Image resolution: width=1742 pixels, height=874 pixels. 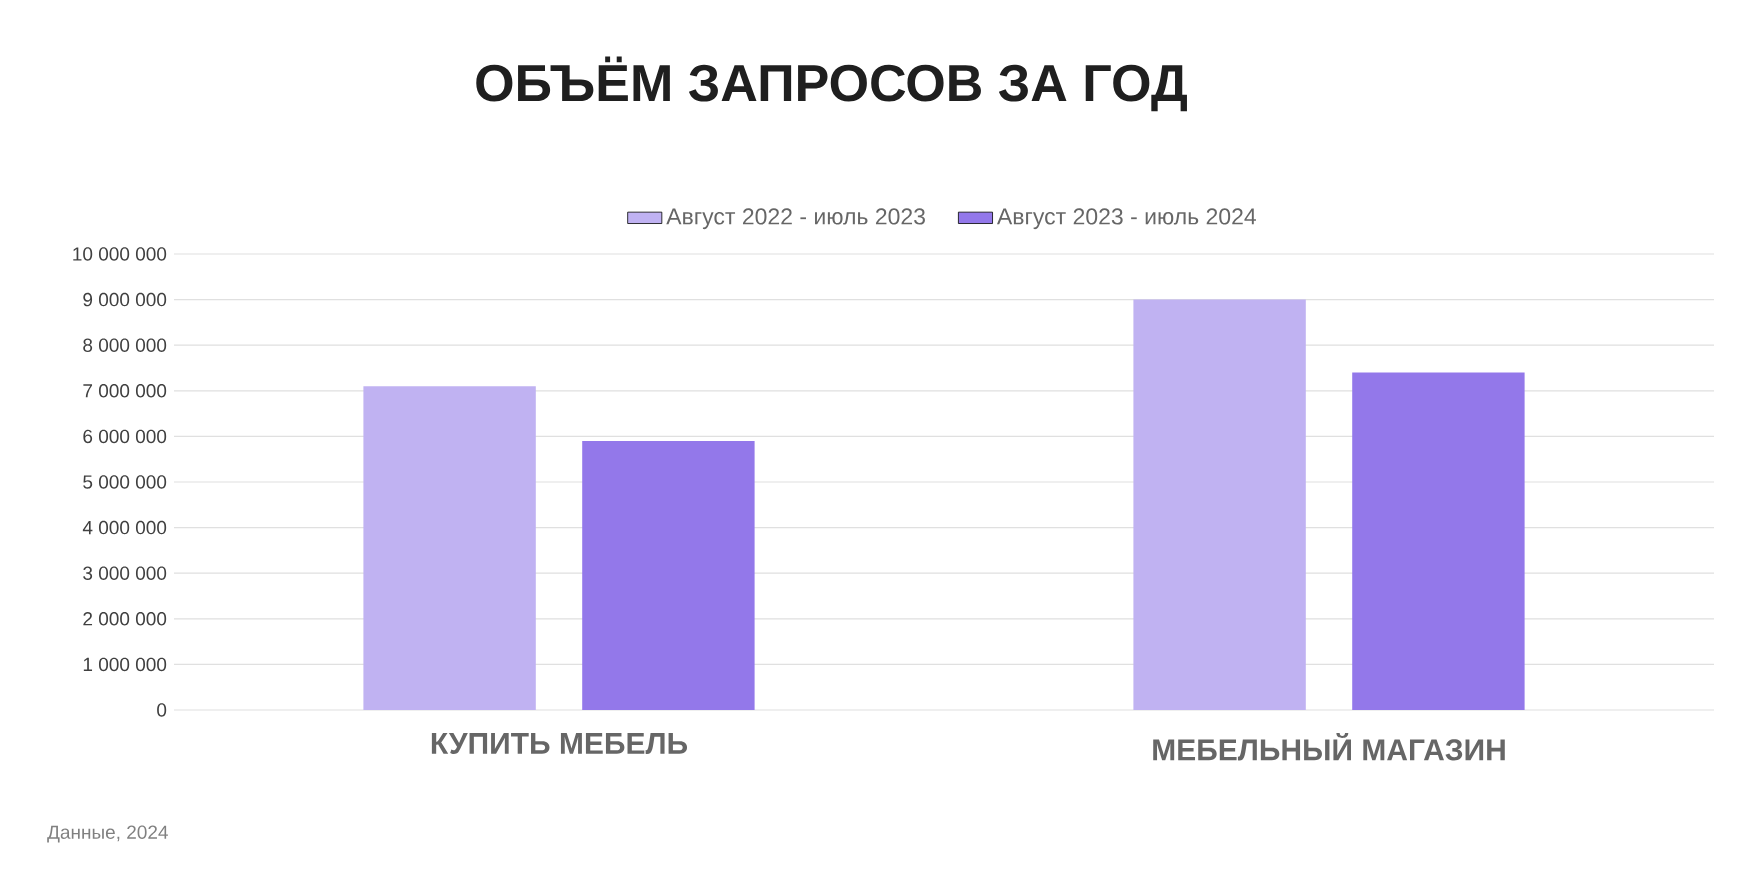 What do you see at coordinates (120, 254) in the screenshot?
I see `y-tick-label: 10 000 000` at bounding box center [120, 254].